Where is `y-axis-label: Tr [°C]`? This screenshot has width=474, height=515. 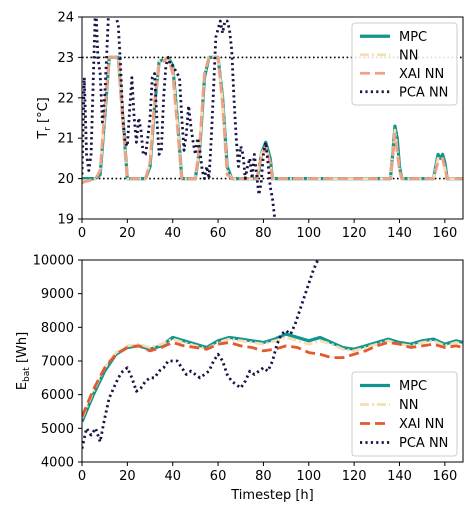
y-axis-label: Tr [°C] is located at coordinates (44, 118).